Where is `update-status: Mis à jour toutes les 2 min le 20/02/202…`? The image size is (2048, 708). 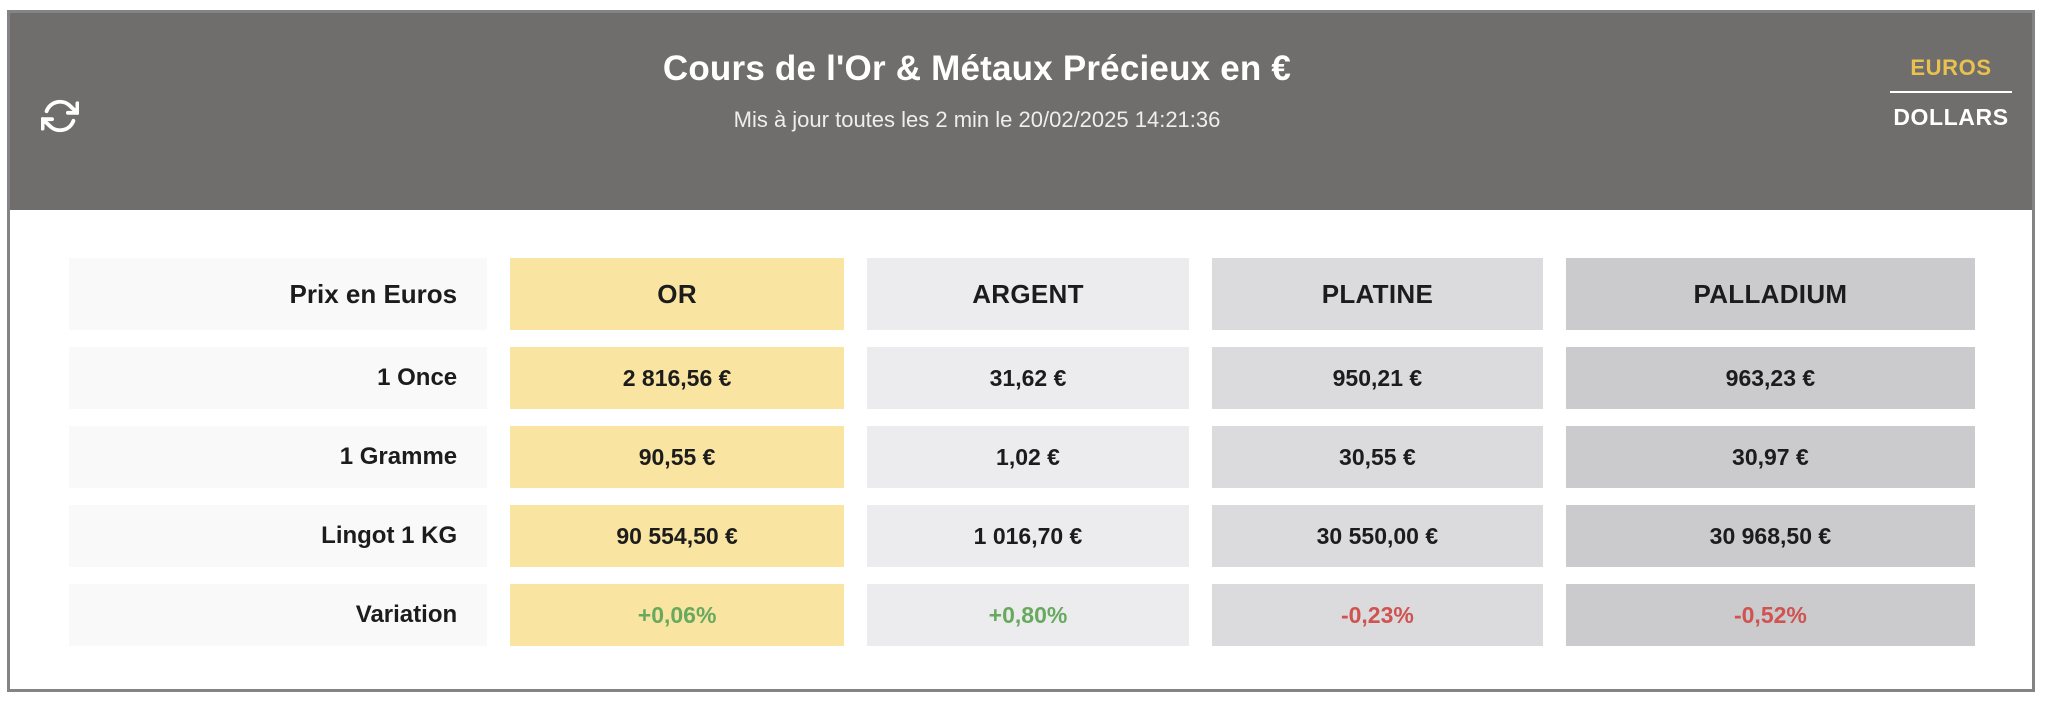
update-status: Mis à jour toutes les 2 min le 20/02/202… is located at coordinates (977, 119).